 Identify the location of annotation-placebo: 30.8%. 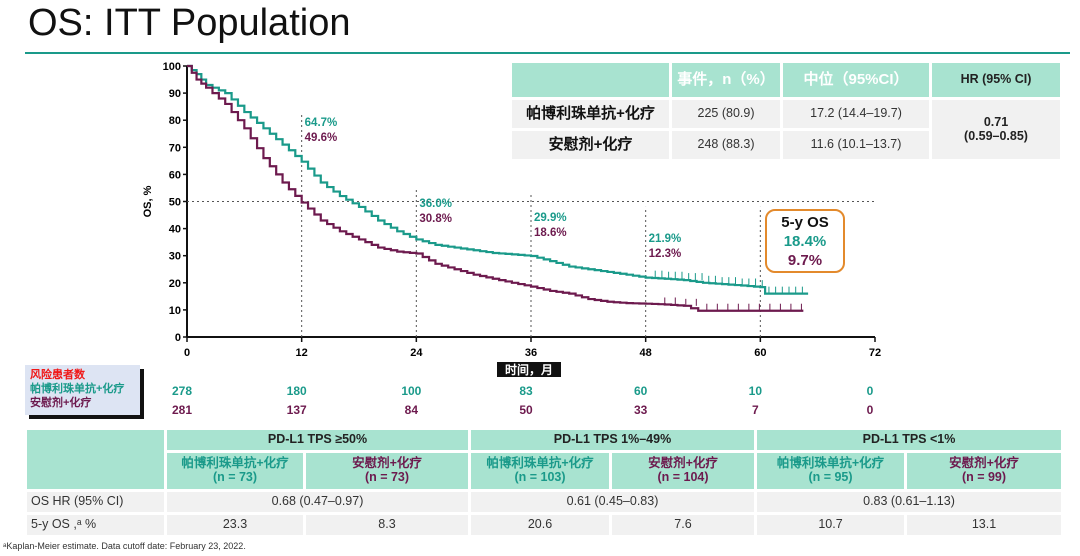
(435, 219).